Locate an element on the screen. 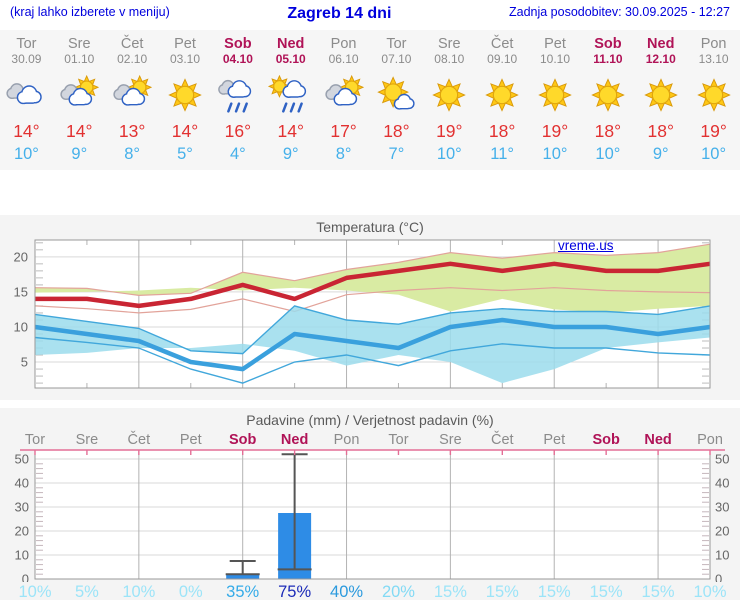 The height and width of the screenshot is (602, 740). day-name: Pon is located at coordinates (343, 44).